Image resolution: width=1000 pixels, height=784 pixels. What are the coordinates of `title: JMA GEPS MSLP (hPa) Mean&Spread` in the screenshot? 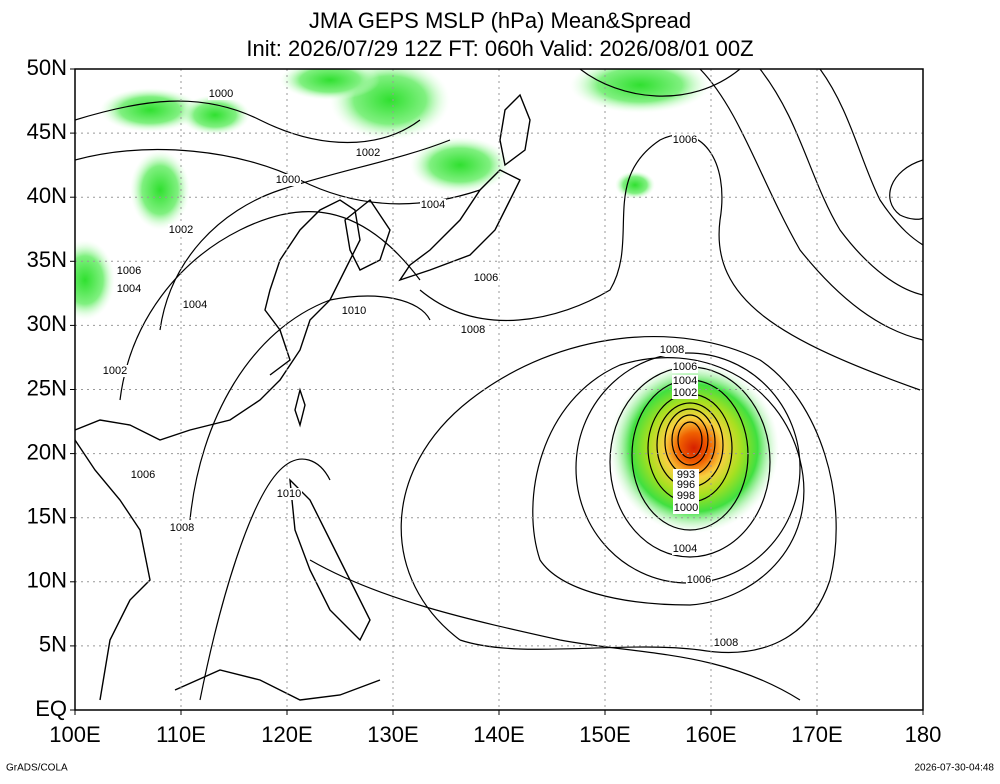 It's located at (500, 20).